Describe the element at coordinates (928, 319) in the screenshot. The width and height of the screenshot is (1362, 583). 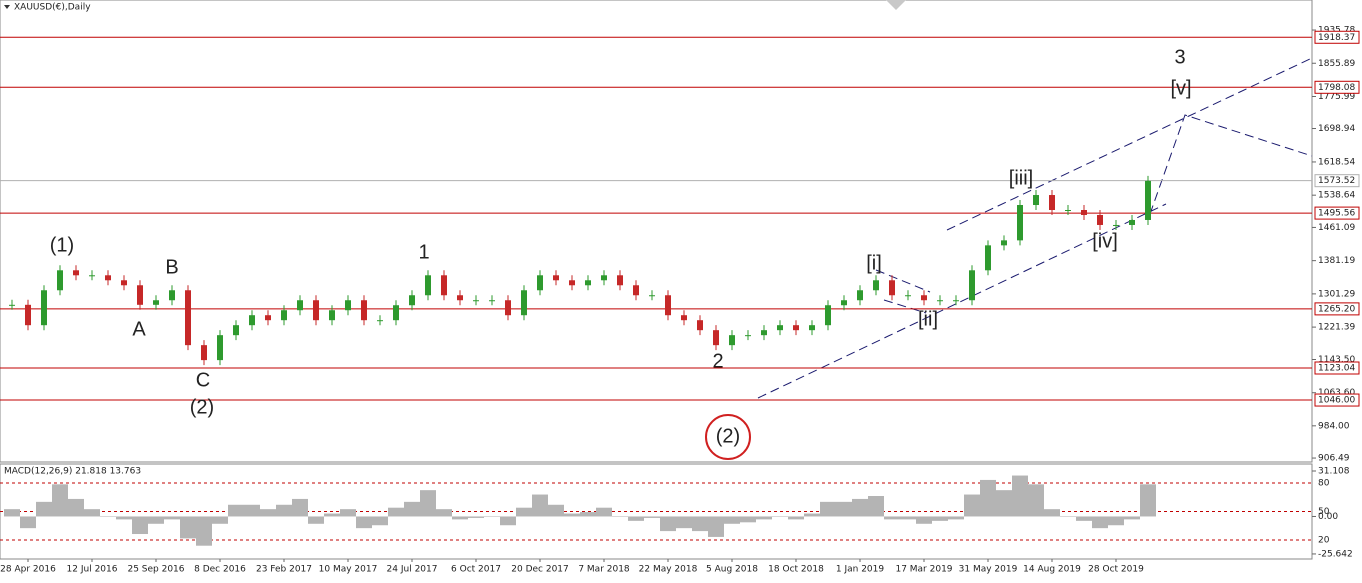
I see `wave-label: [ii]` at that location.